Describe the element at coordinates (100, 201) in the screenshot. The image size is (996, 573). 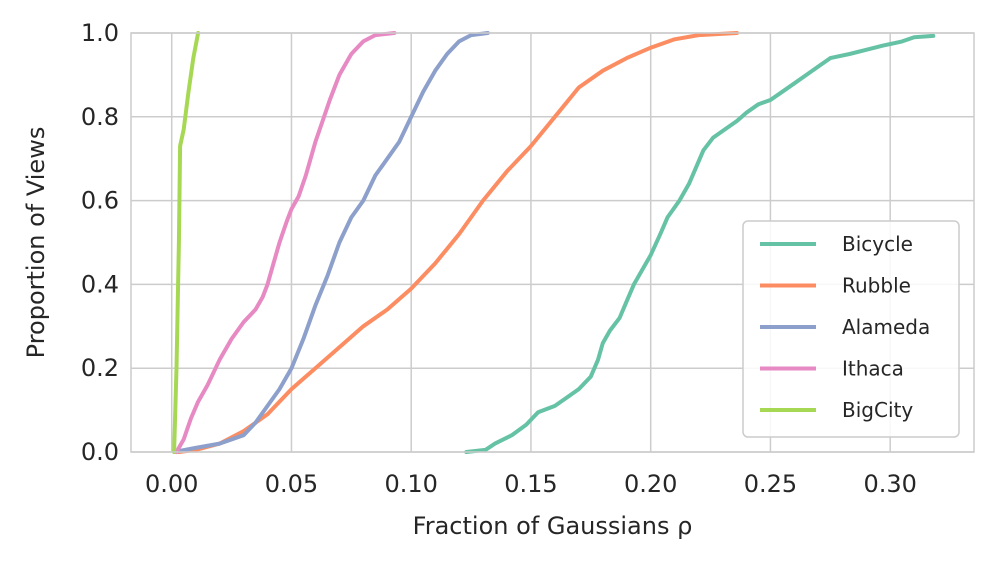
I see `y-tick-label: 0.6` at that location.